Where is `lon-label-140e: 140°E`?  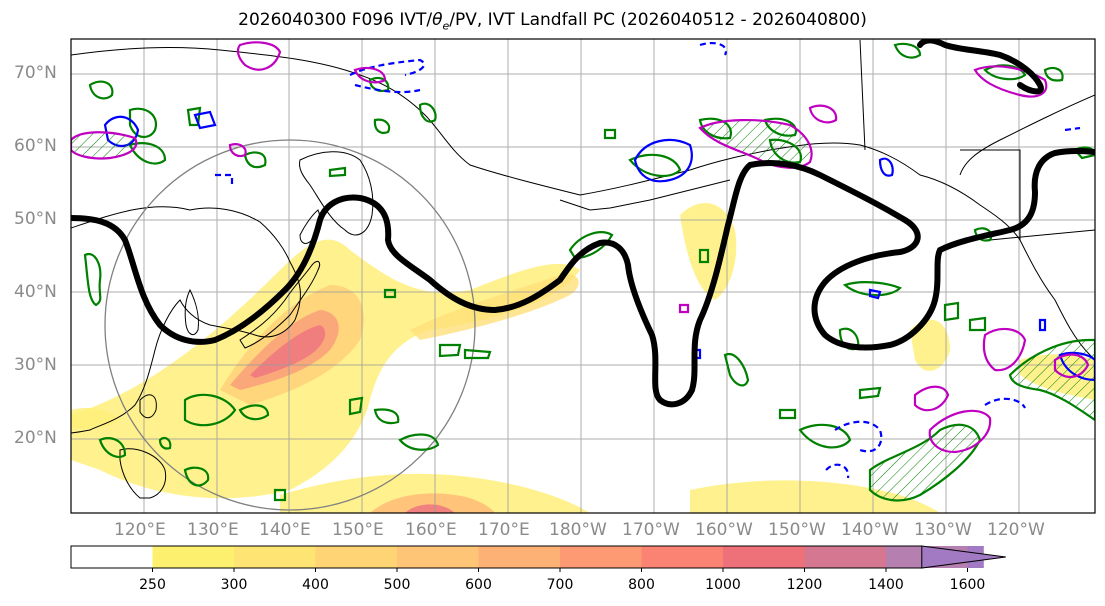 lon-label-140e: 140°E is located at coordinates (285, 530).